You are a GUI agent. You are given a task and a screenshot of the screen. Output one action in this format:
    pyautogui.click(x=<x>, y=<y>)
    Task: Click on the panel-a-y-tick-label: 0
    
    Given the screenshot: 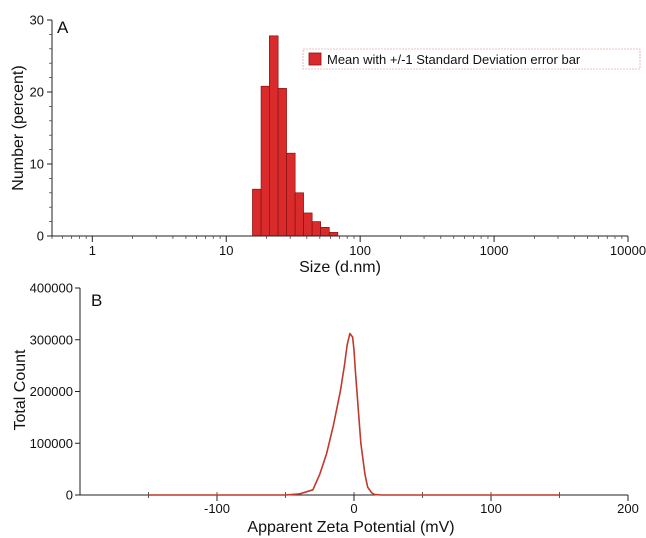 What is the action you would take?
    pyautogui.click(x=40, y=236)
    